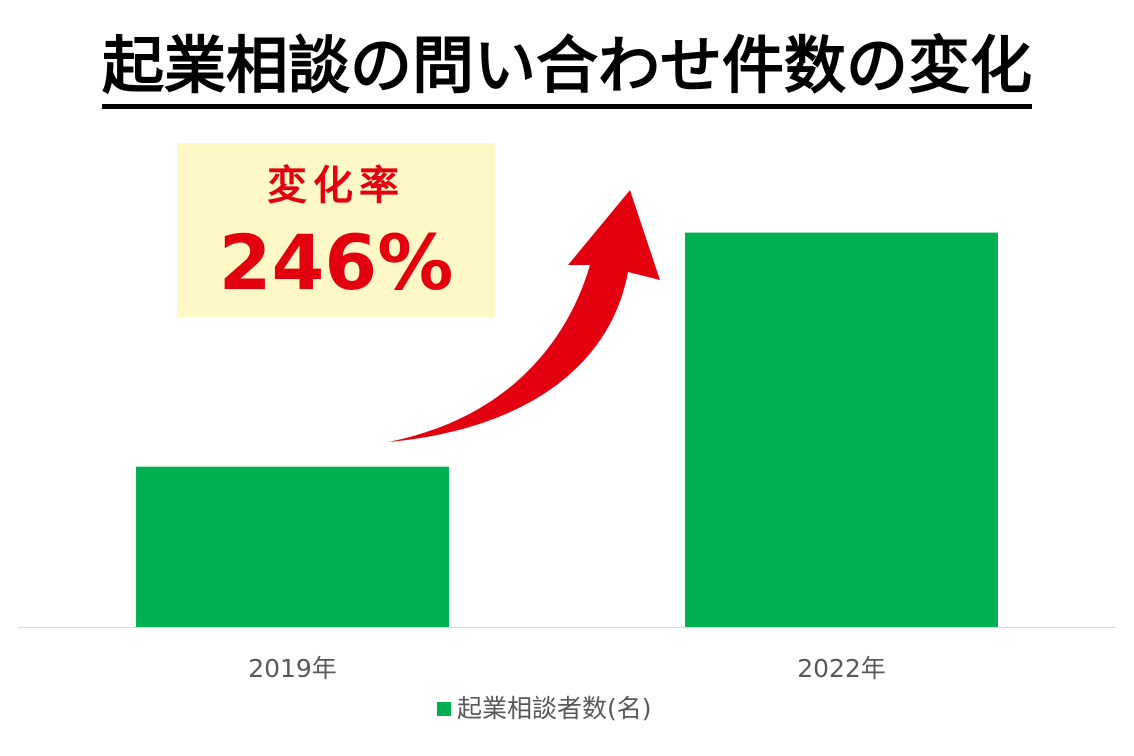 The height and width of the screenshot is (756, 1134). Describe the element at coordinates (336, 186) in the screenshot. I see `change-rate-label: 変化率` at that location.